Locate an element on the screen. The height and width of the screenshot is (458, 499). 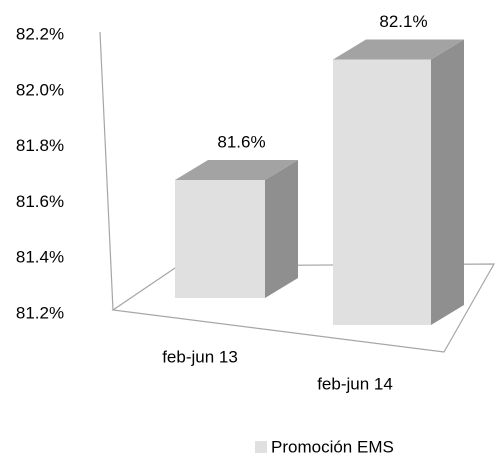
y-tick-label: 81.6% is located at coordinates (40, 201).